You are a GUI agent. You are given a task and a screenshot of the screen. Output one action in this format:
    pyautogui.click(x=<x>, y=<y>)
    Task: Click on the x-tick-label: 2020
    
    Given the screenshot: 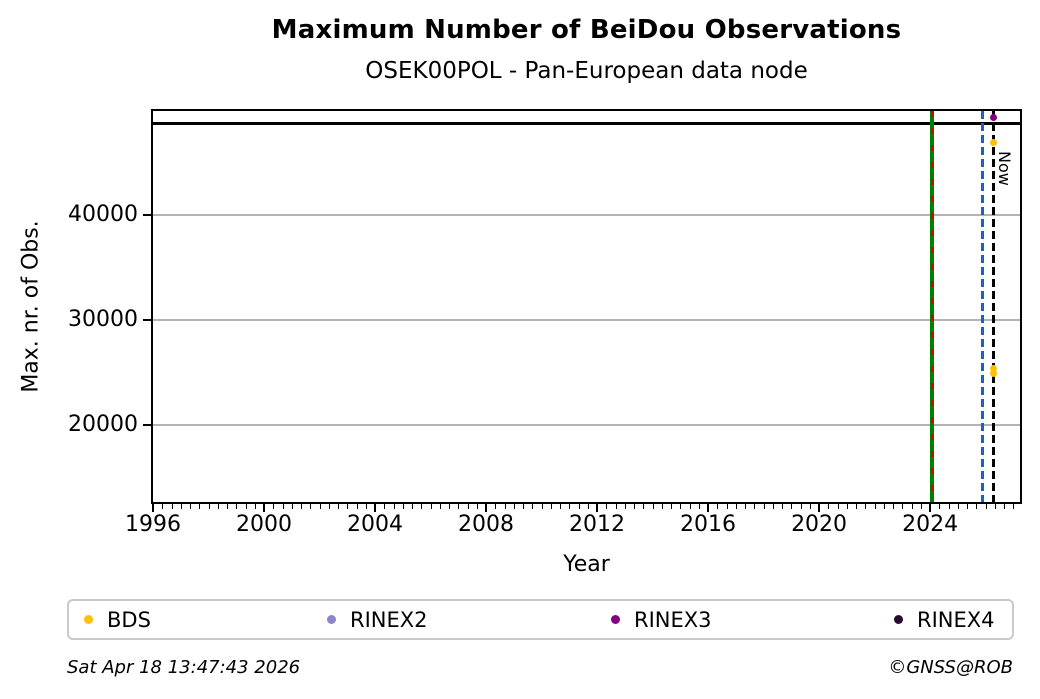 What is the action you would take?
    pyautogui.click(x=819, y=524)
    